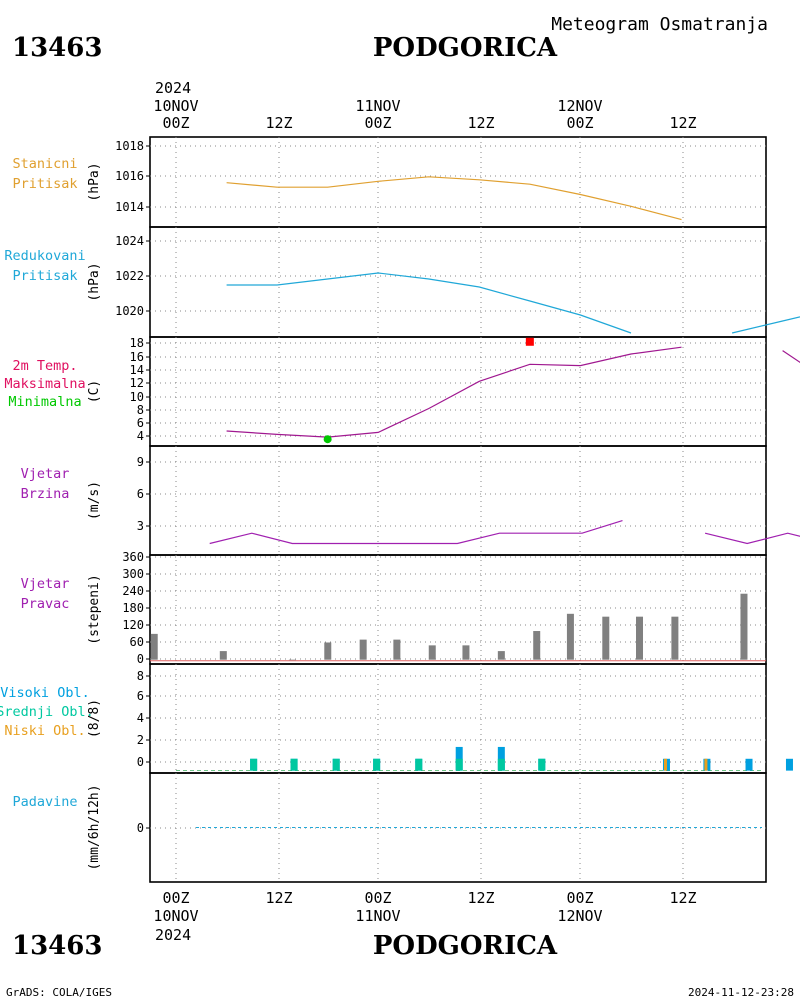 This screenshot has height=1000, width=800. What do you see at coordinates (140, 676) in the screenshot?
I see `y-tick-label: 8` at bounding box center [140, 676].